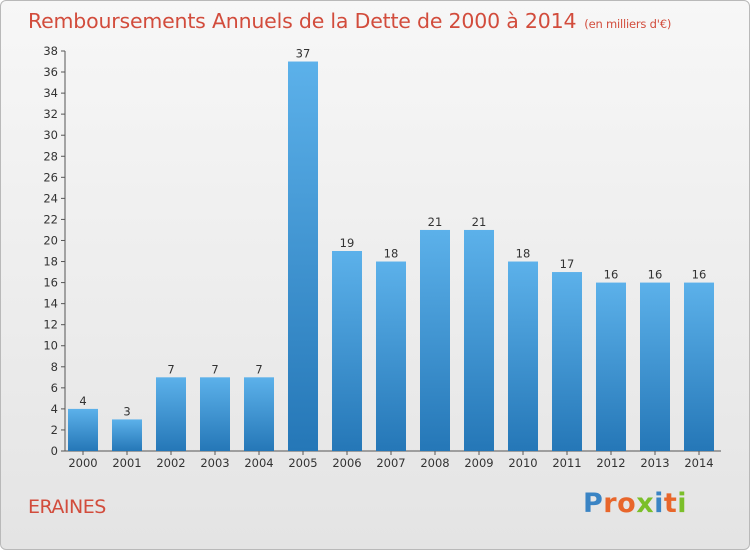  Describe the element at coordinates (628, 24) in the screenshot. I see `chart-unit: (en milliers d'€)` at that location.